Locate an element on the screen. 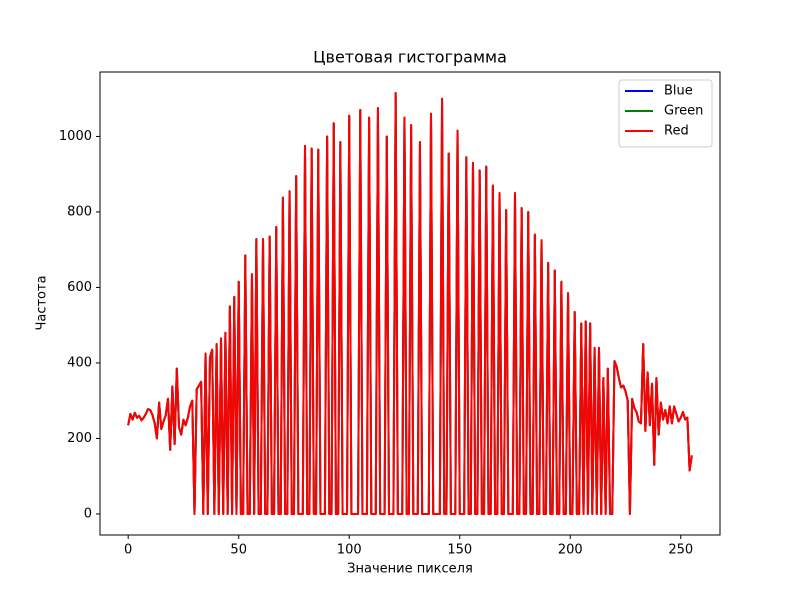 This screenshot has width=800, height=600. y-tick-label: 0 is located at coordinates (88, 513).